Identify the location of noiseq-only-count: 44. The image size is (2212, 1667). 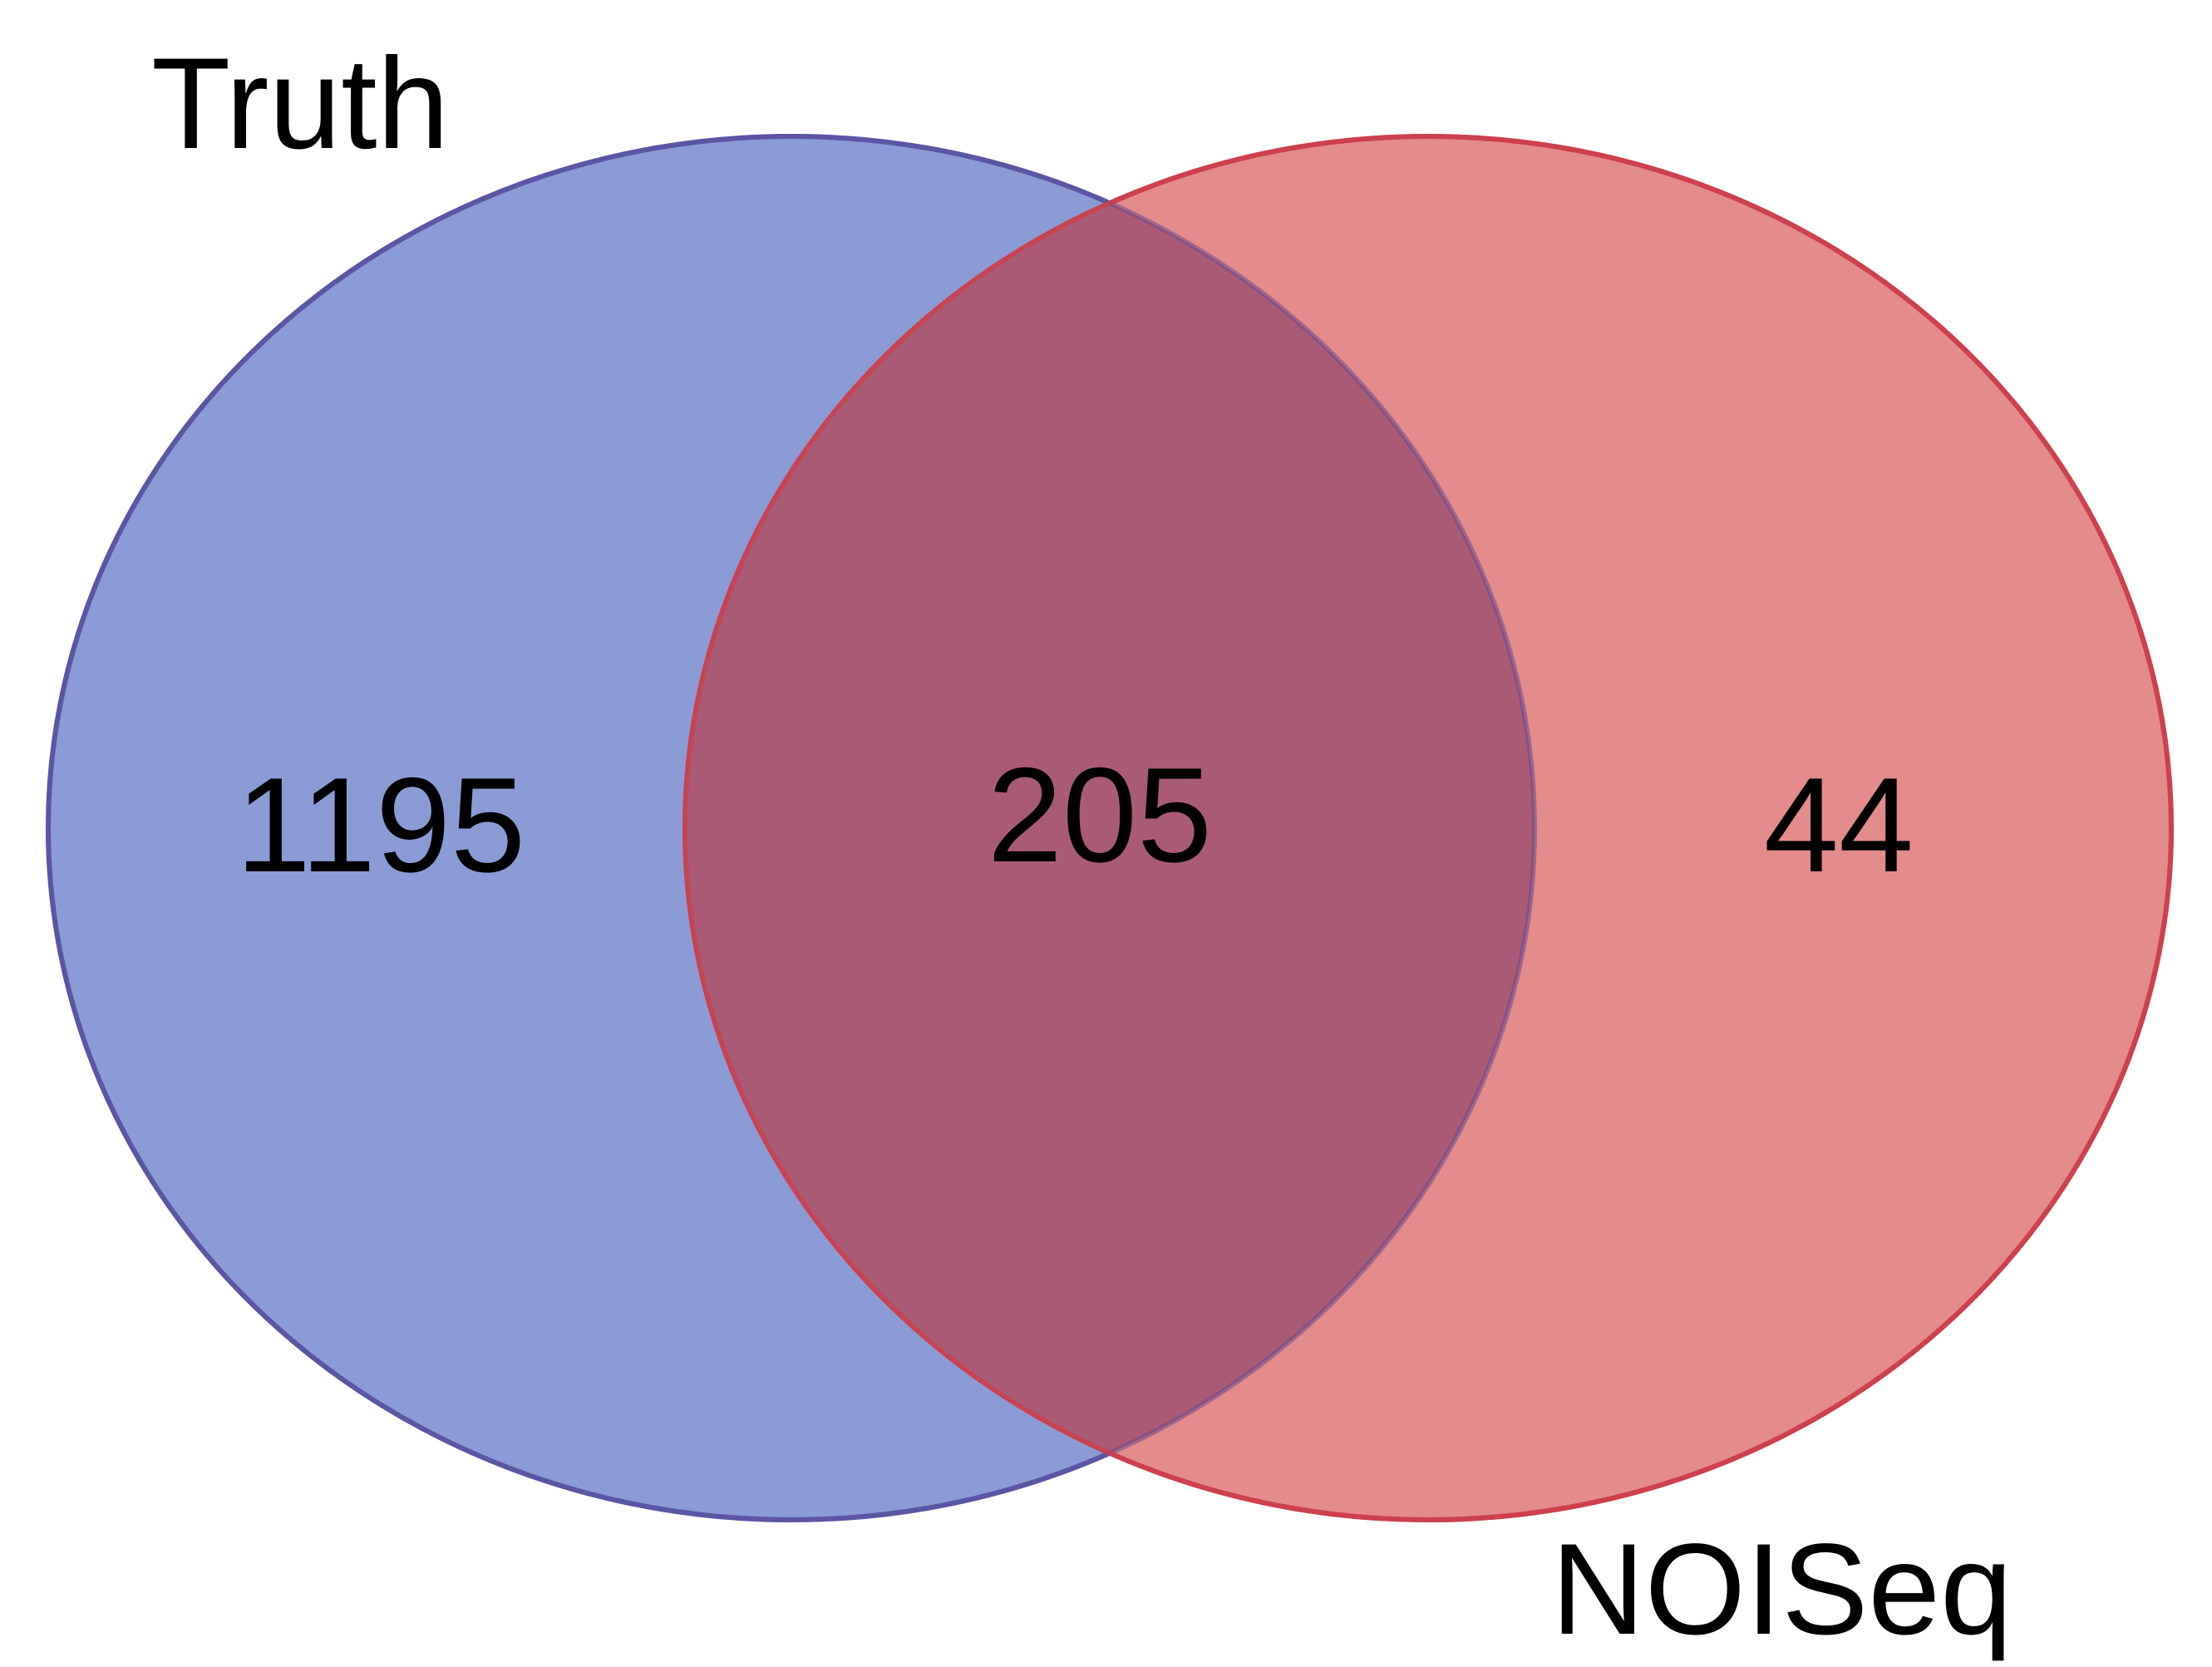
(1839, 825).